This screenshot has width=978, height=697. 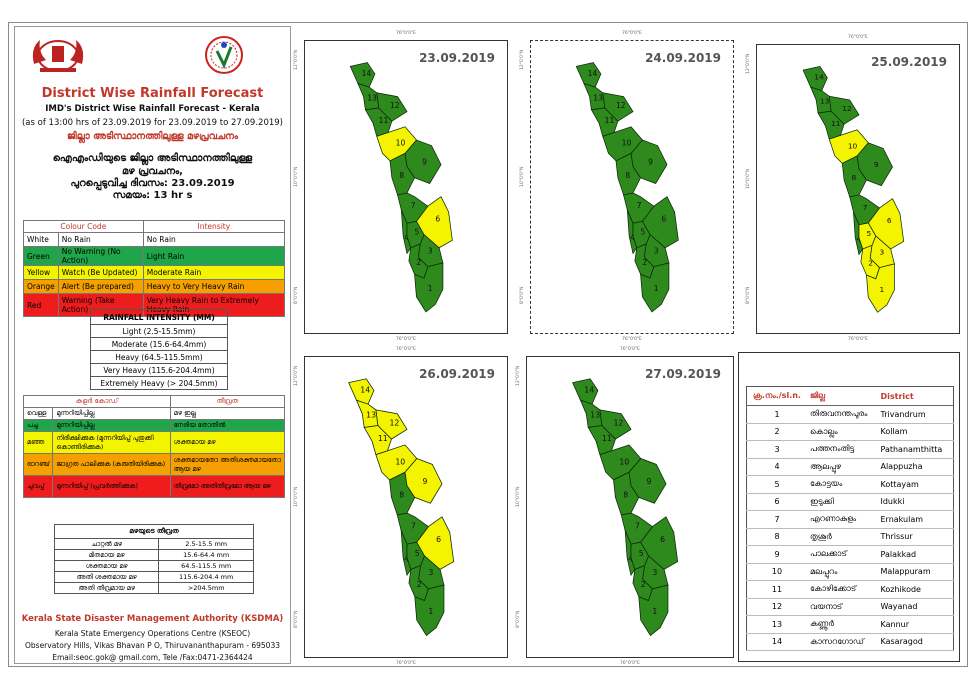 What do you see at coordinates (909, 62) in the screenshot?
I see `map-date: 25.09.2019` at bounding box center [909, 62].